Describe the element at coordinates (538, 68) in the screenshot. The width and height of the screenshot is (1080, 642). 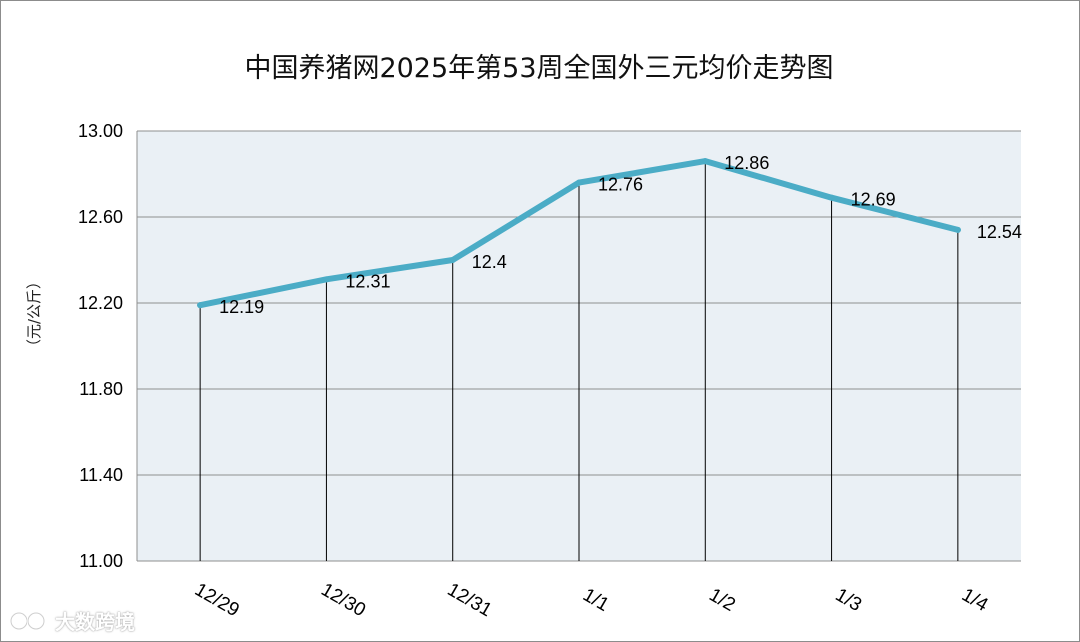
I see `chart-title: 中国养猪网2025年第53周全国外三元均价走势图` at that location.